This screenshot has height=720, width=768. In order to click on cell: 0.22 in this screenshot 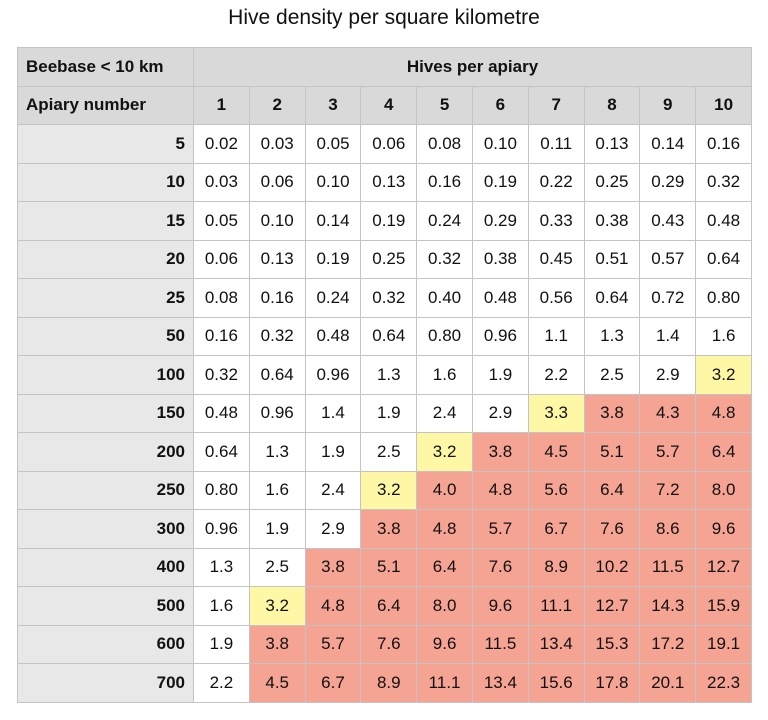, I will do `click(556, 182)`.